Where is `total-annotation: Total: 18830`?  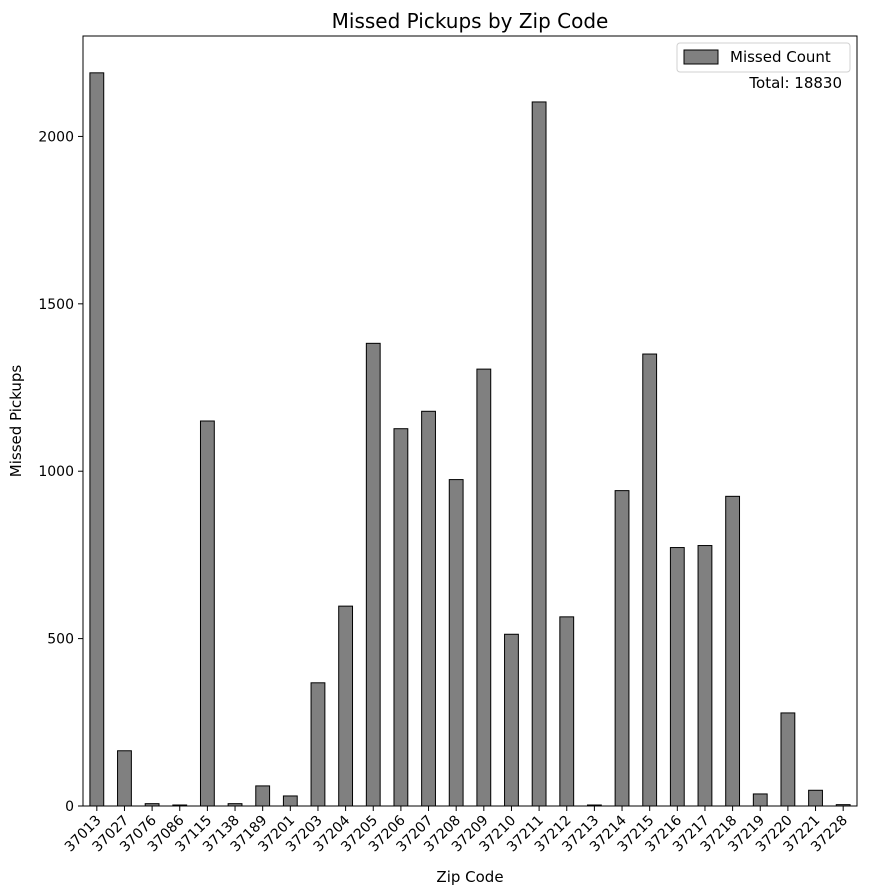 total-annotation: Total: 18830 is located at coordinates (795, 83).